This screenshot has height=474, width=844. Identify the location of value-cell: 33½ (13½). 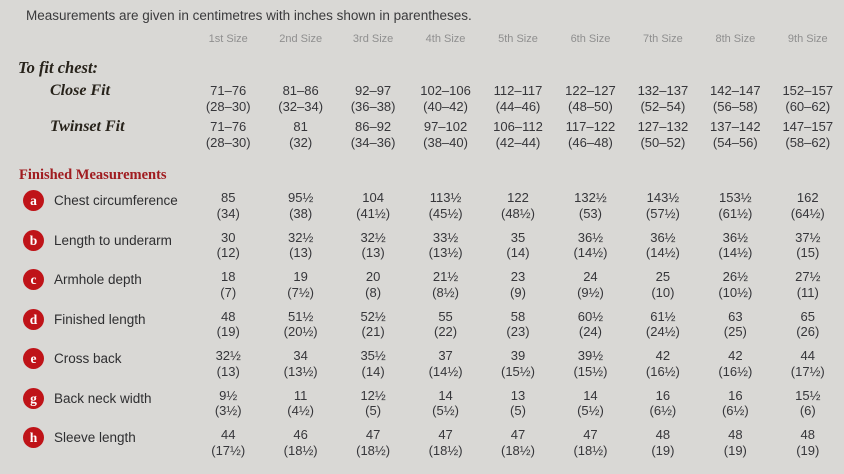
(445, 245).